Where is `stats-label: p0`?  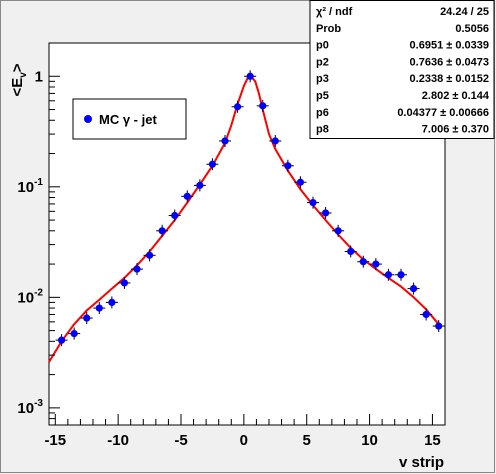 stats-label: p0 is located at coordinates (322, 46).